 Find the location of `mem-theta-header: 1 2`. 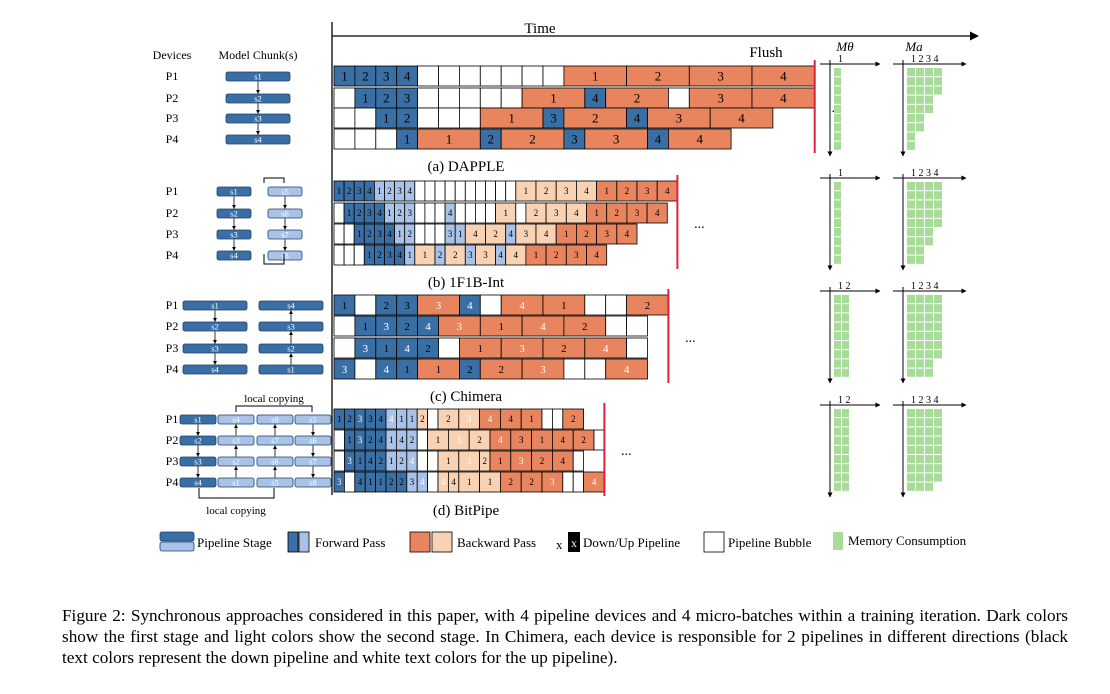

mem-theta-header: 1 2 is located at coordinates (844, 400).